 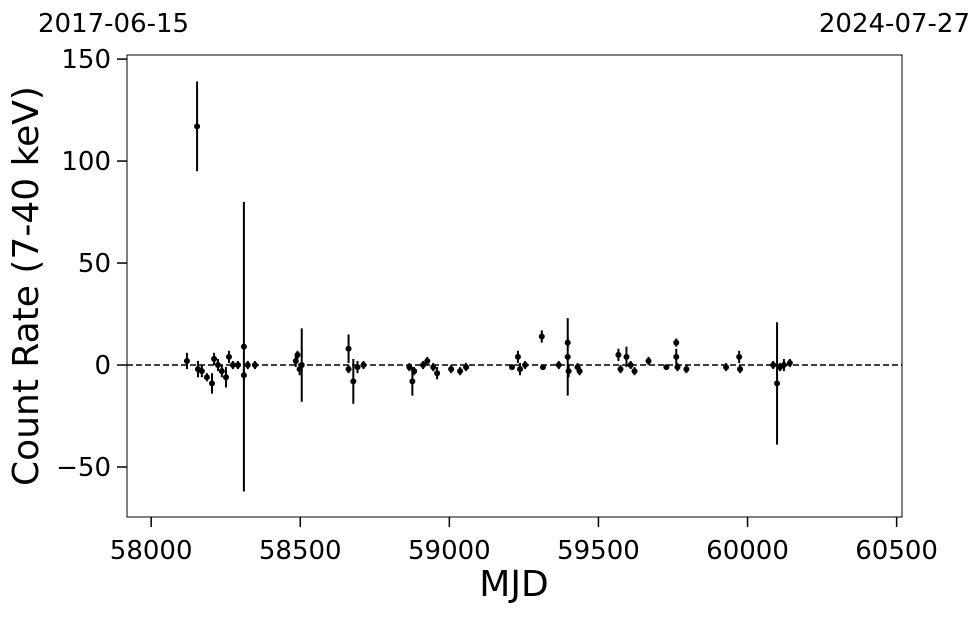 What do you see at coordinates (896, 551) in the screenshot?
I see `x-tick-label: 60500` at bounding box center [896, 551].